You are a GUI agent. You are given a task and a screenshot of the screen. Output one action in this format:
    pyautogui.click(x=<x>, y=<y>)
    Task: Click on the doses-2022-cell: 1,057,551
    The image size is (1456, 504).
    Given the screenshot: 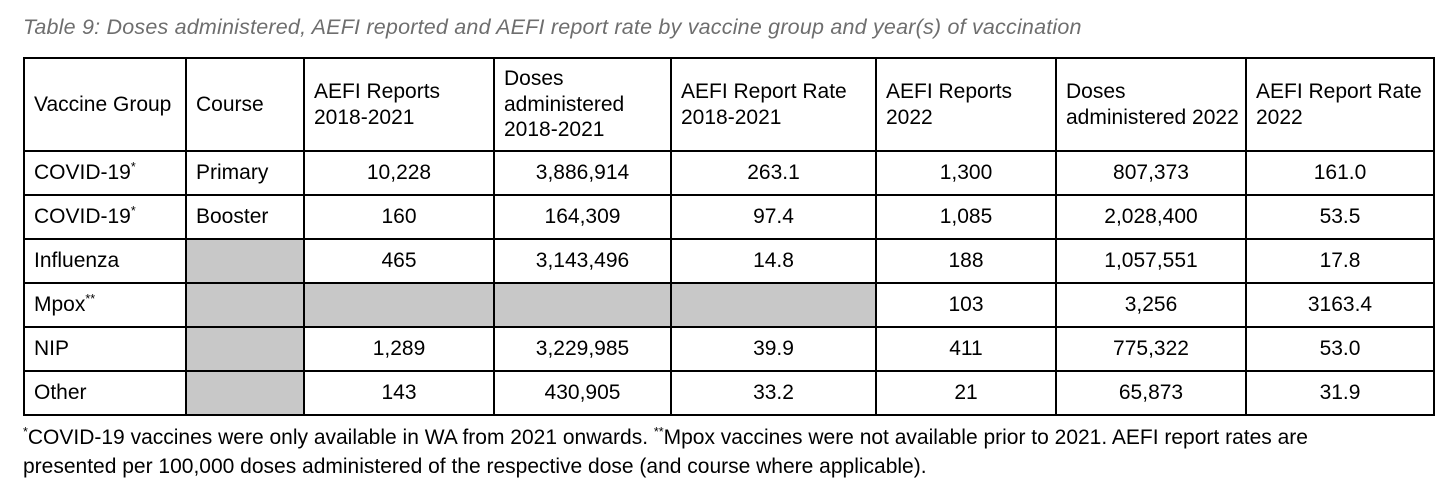 What is the action you would take?
    pyautogui.click(x=1151, y=261)
    